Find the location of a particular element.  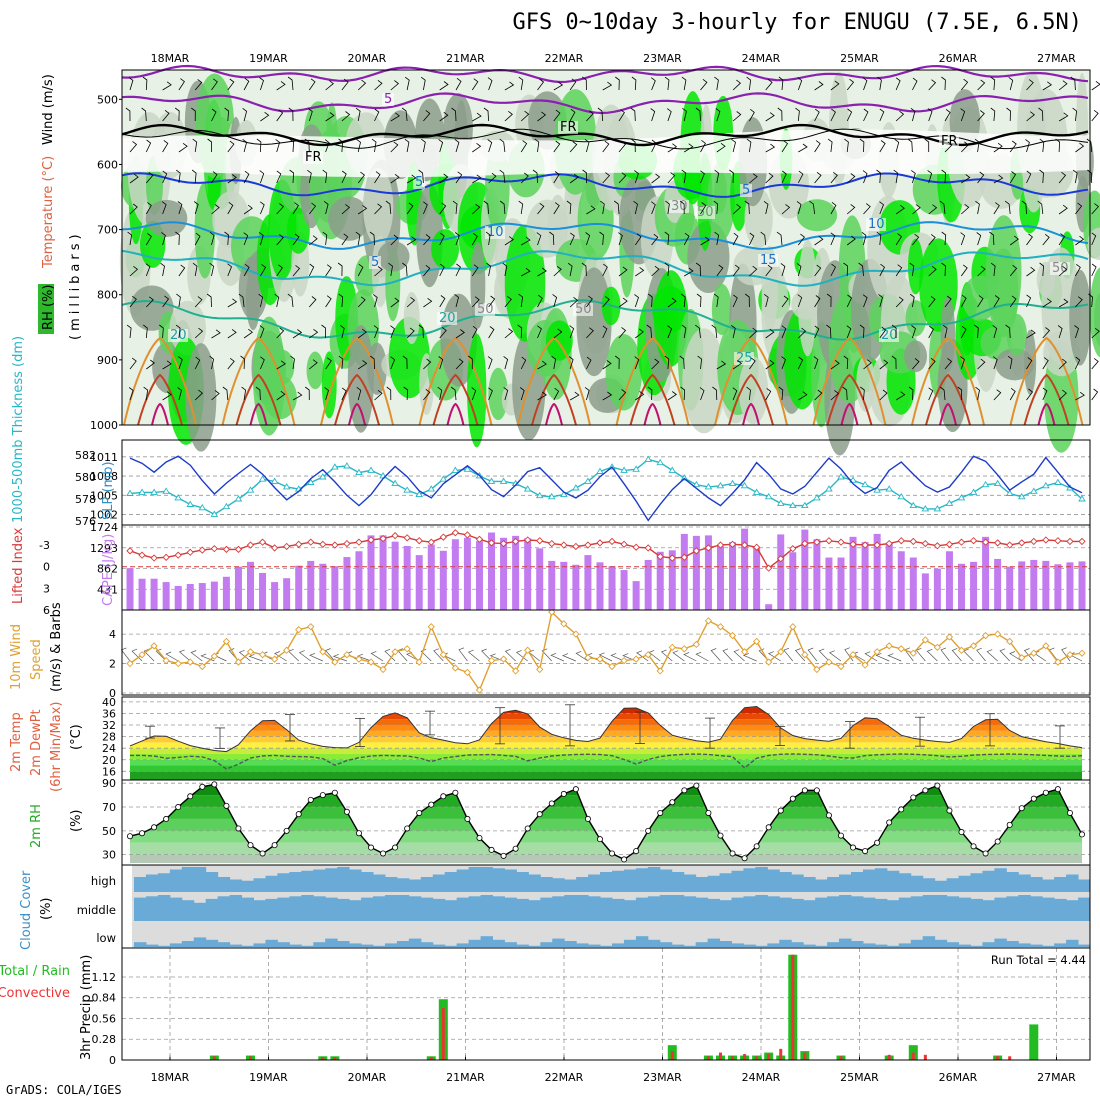

precip-tick: 1.12 is located at coordinates (104, 977).